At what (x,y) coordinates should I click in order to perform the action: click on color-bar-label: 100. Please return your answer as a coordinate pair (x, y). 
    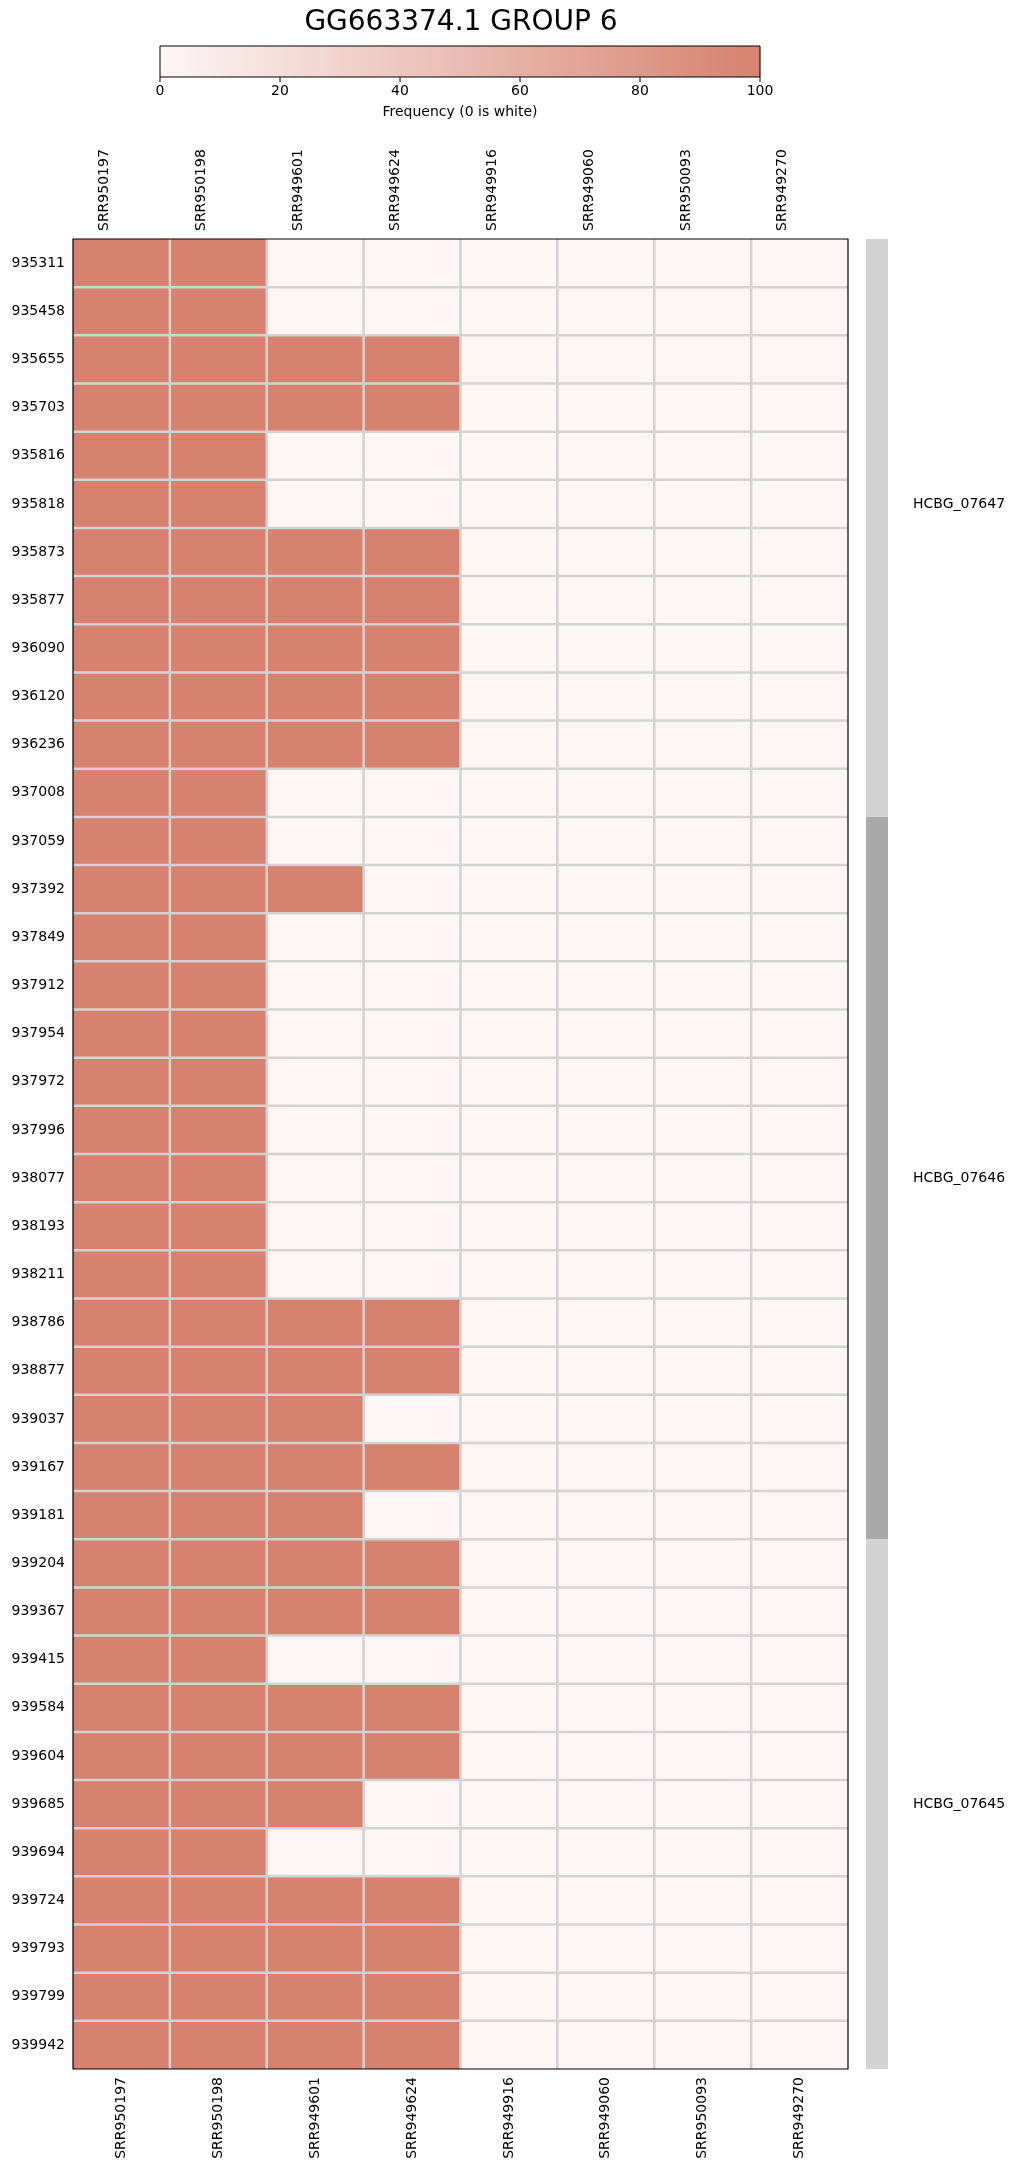
    Looking at the image, I should click on (760, 89).